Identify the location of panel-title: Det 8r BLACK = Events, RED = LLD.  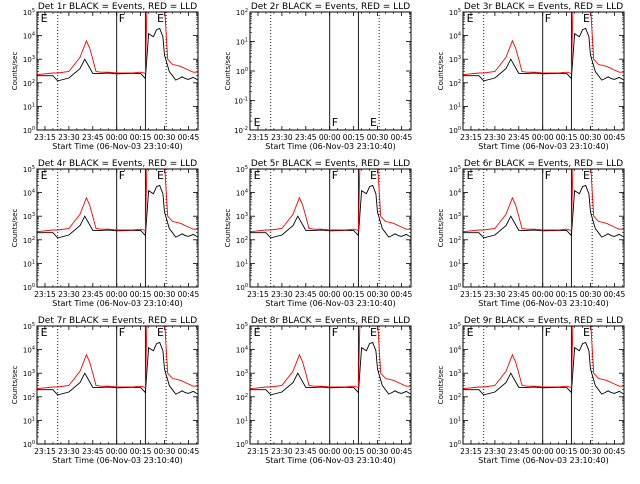
(330, 321).